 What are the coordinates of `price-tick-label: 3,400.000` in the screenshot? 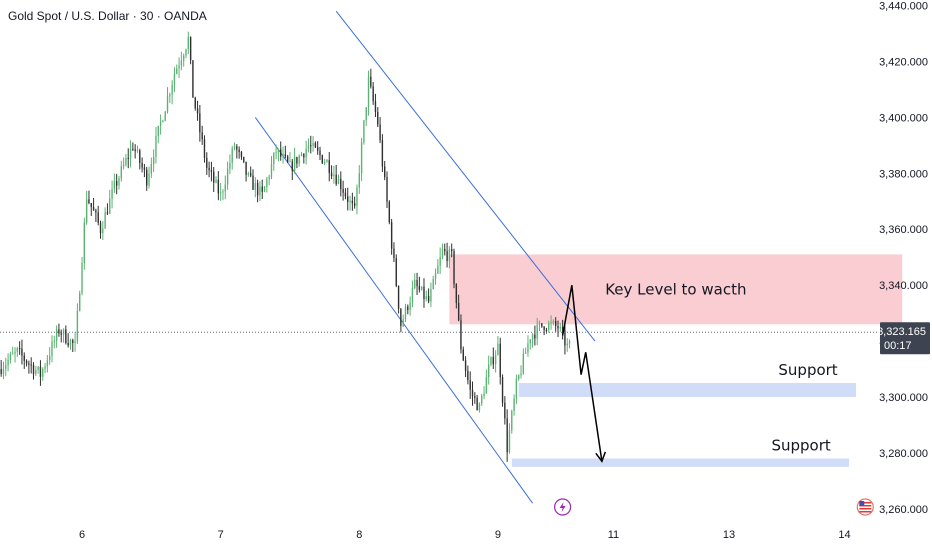 It's located at (903, 118).